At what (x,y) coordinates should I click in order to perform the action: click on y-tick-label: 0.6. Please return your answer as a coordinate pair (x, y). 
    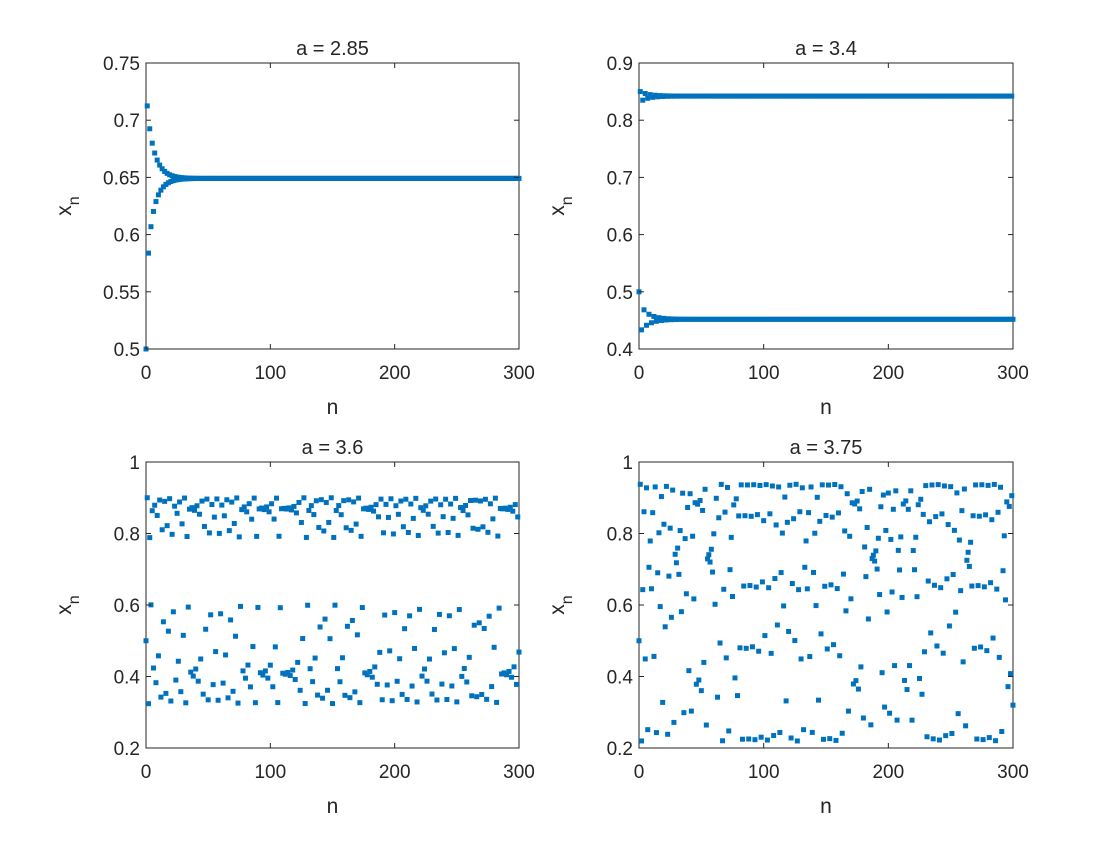
    Looking at the image, I should click on (127, 606).